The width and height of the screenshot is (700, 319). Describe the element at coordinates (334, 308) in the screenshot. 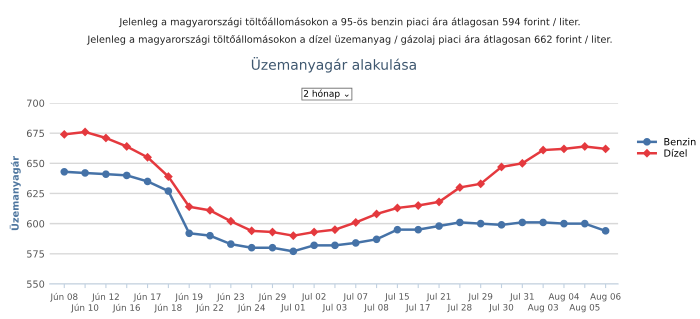

I see `x-tick-label: Jul 03` at that location.